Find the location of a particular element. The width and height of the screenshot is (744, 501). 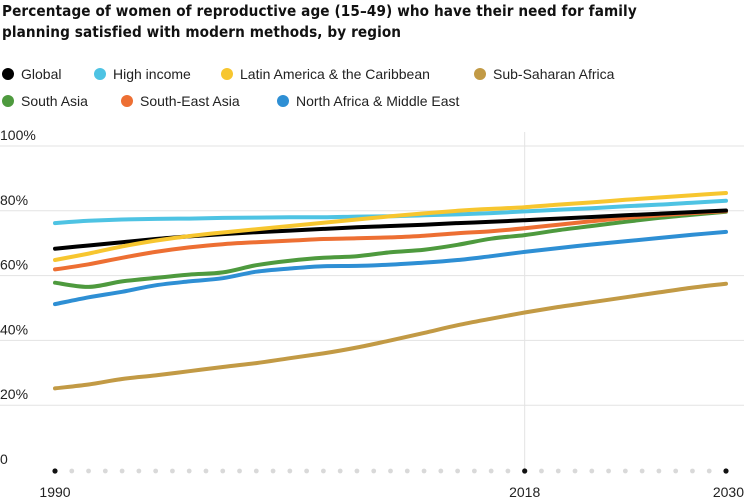

legend-item: High income is located at coordinates (142, 74).